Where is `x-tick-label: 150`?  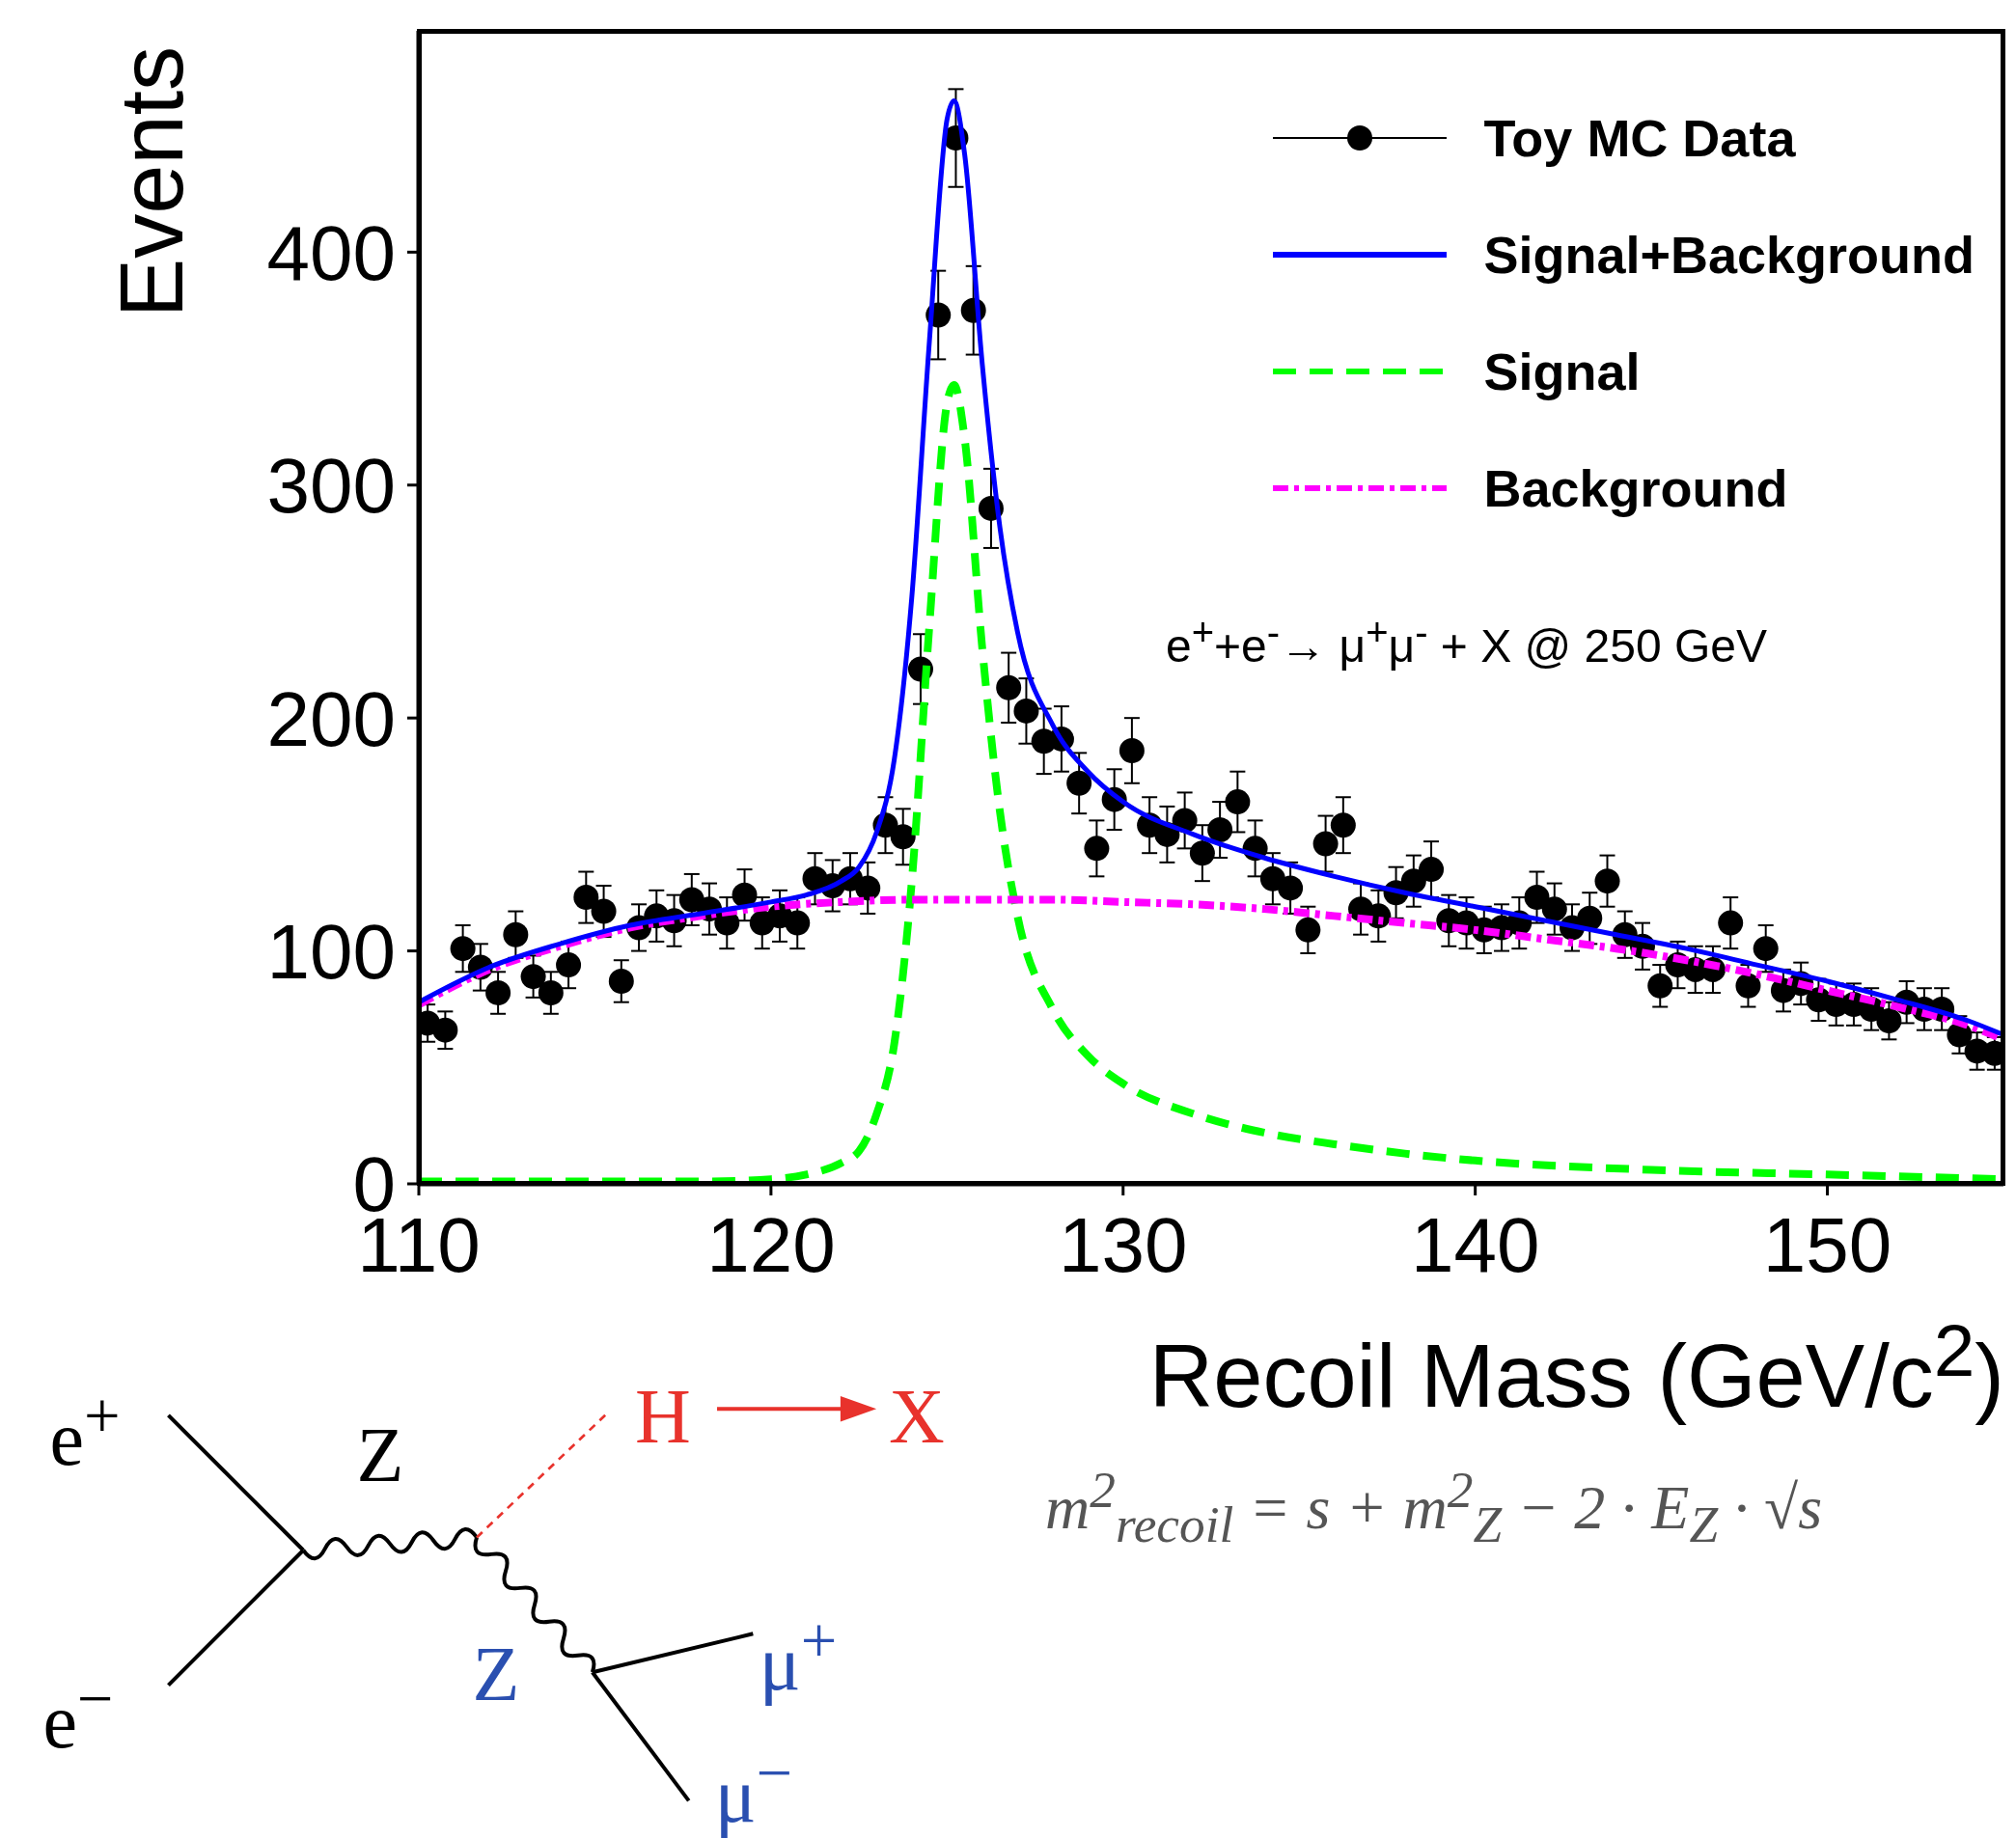 x-tick-label: 150 is located at coordinates (1827, 1244).